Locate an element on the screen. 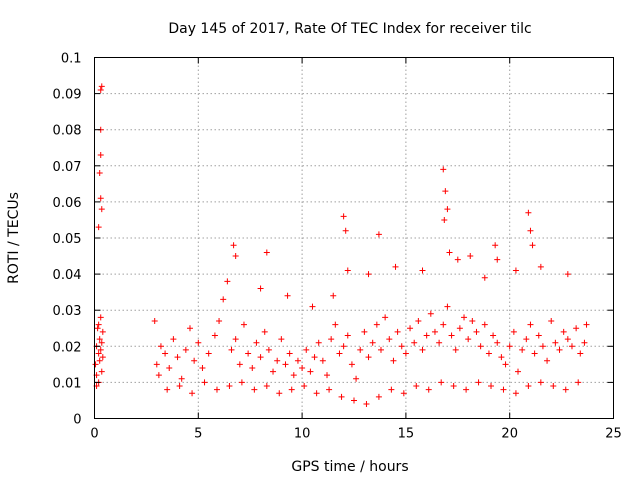 The image size is (640, 480). y-tick-labels: 0 0.01 0.02 0.03 0.04 0.05 0.06 0.07 0.08 0.09 0.1 is located at coordinates (67, 240).